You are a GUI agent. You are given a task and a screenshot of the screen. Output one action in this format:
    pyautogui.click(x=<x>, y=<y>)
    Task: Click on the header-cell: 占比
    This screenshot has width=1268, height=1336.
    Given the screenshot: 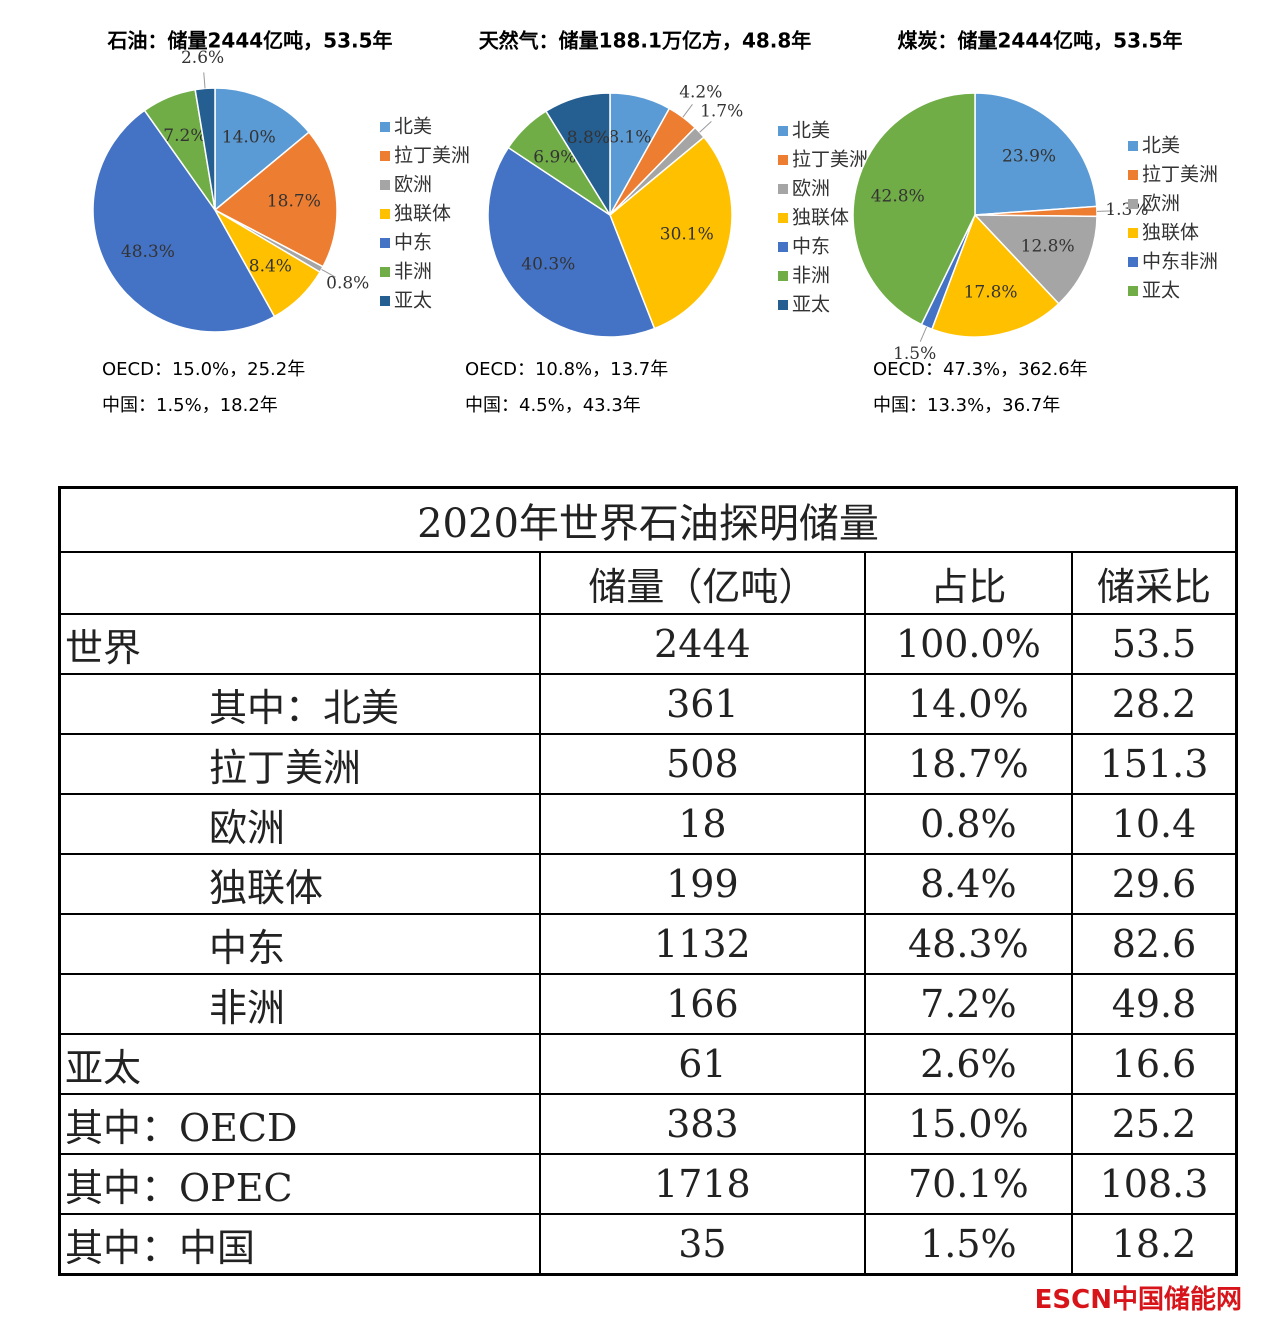 What is the action you would take?
    pyautogui.click(x=968, y=583)
    